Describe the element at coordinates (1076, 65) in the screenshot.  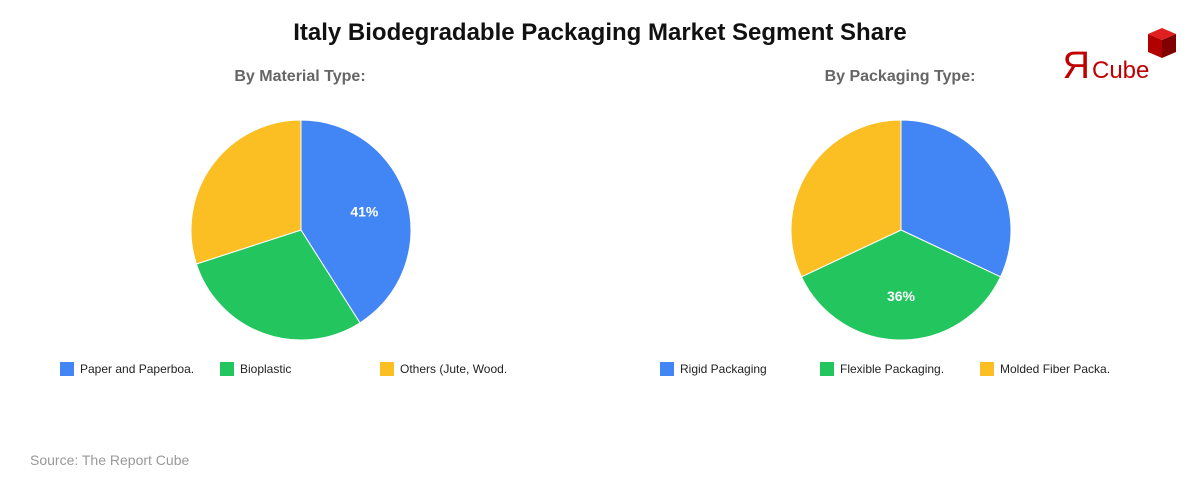
I see `svg-text: R` at that location.